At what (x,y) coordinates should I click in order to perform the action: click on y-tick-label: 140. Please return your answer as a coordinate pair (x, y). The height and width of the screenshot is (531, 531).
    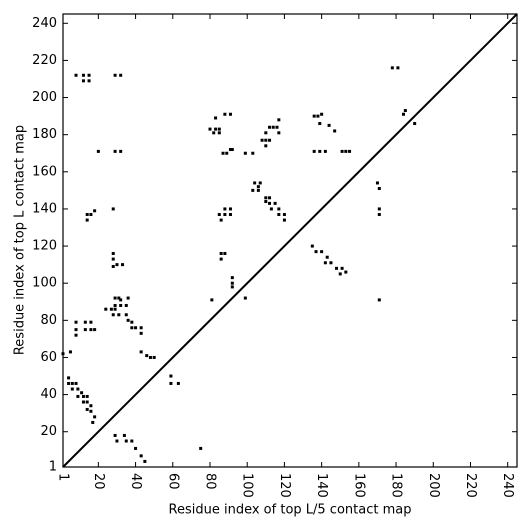
    Looking at the image, I should click on (44, 208).